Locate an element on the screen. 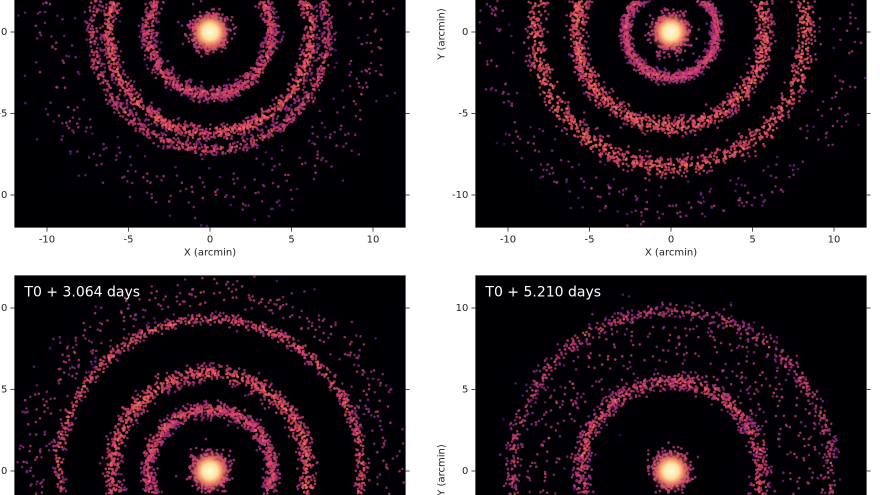 Image resolution: width=880 pixels, height=495 pixels. x-axis-label: X (arcmin) is located at coordinates (210, 253).